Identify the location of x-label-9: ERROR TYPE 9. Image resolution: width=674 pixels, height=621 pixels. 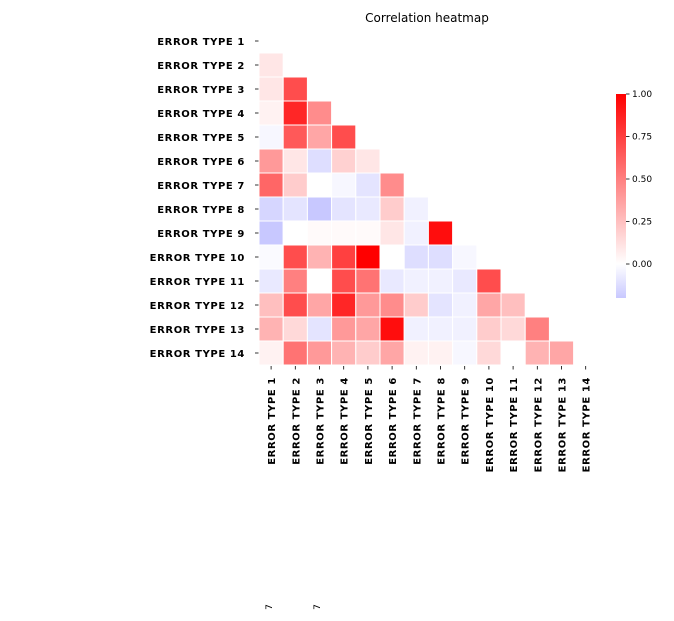
(466, 421).